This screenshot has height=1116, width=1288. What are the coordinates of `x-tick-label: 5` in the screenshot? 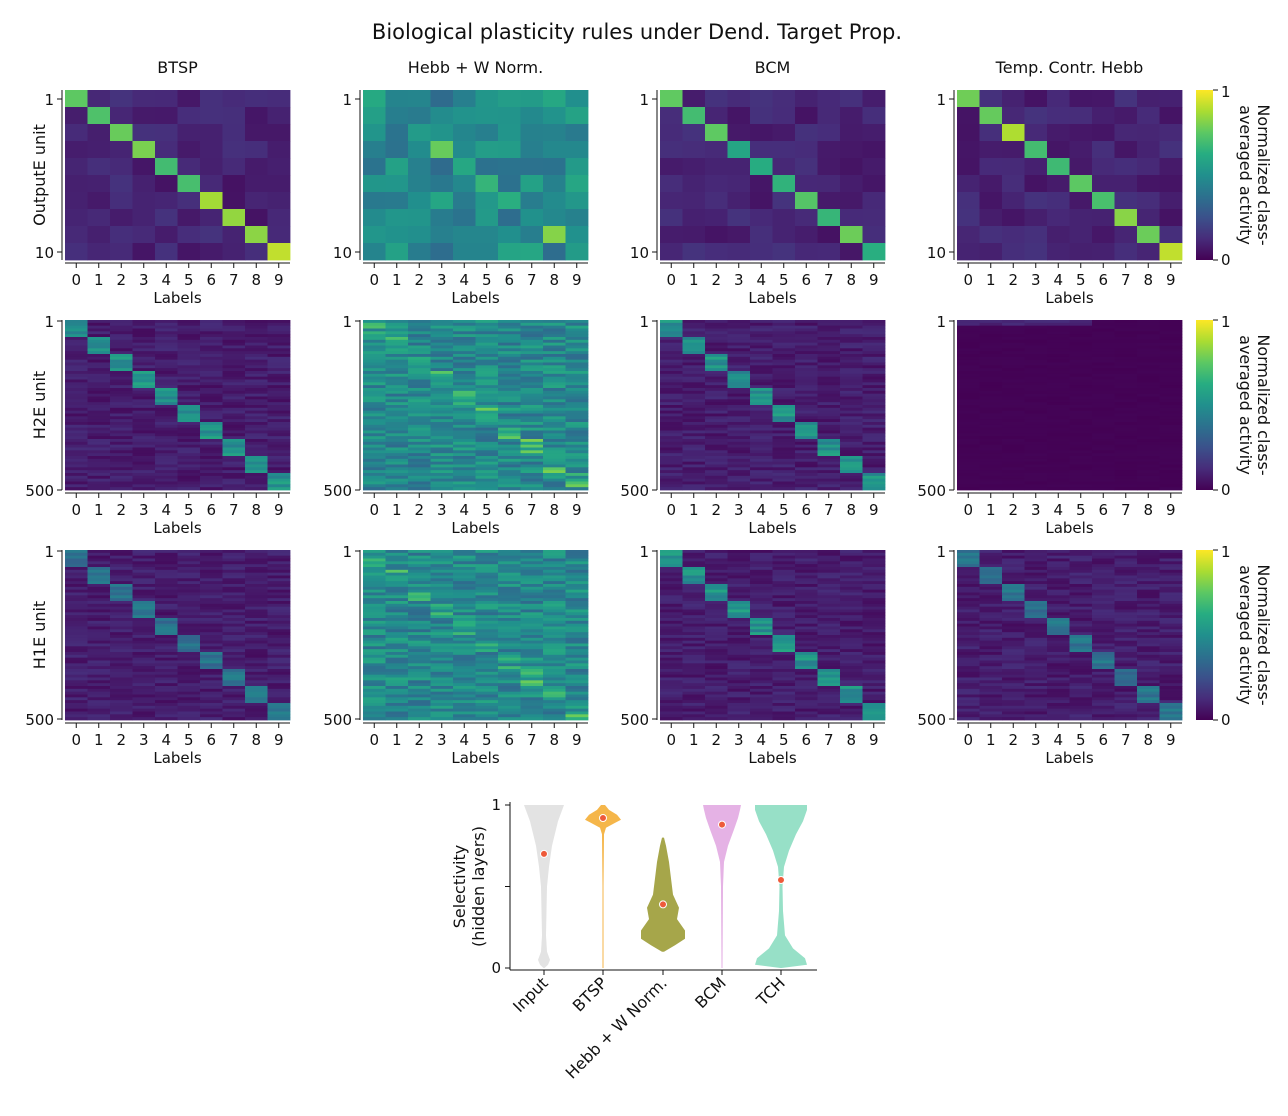 It's located at (784, 510).